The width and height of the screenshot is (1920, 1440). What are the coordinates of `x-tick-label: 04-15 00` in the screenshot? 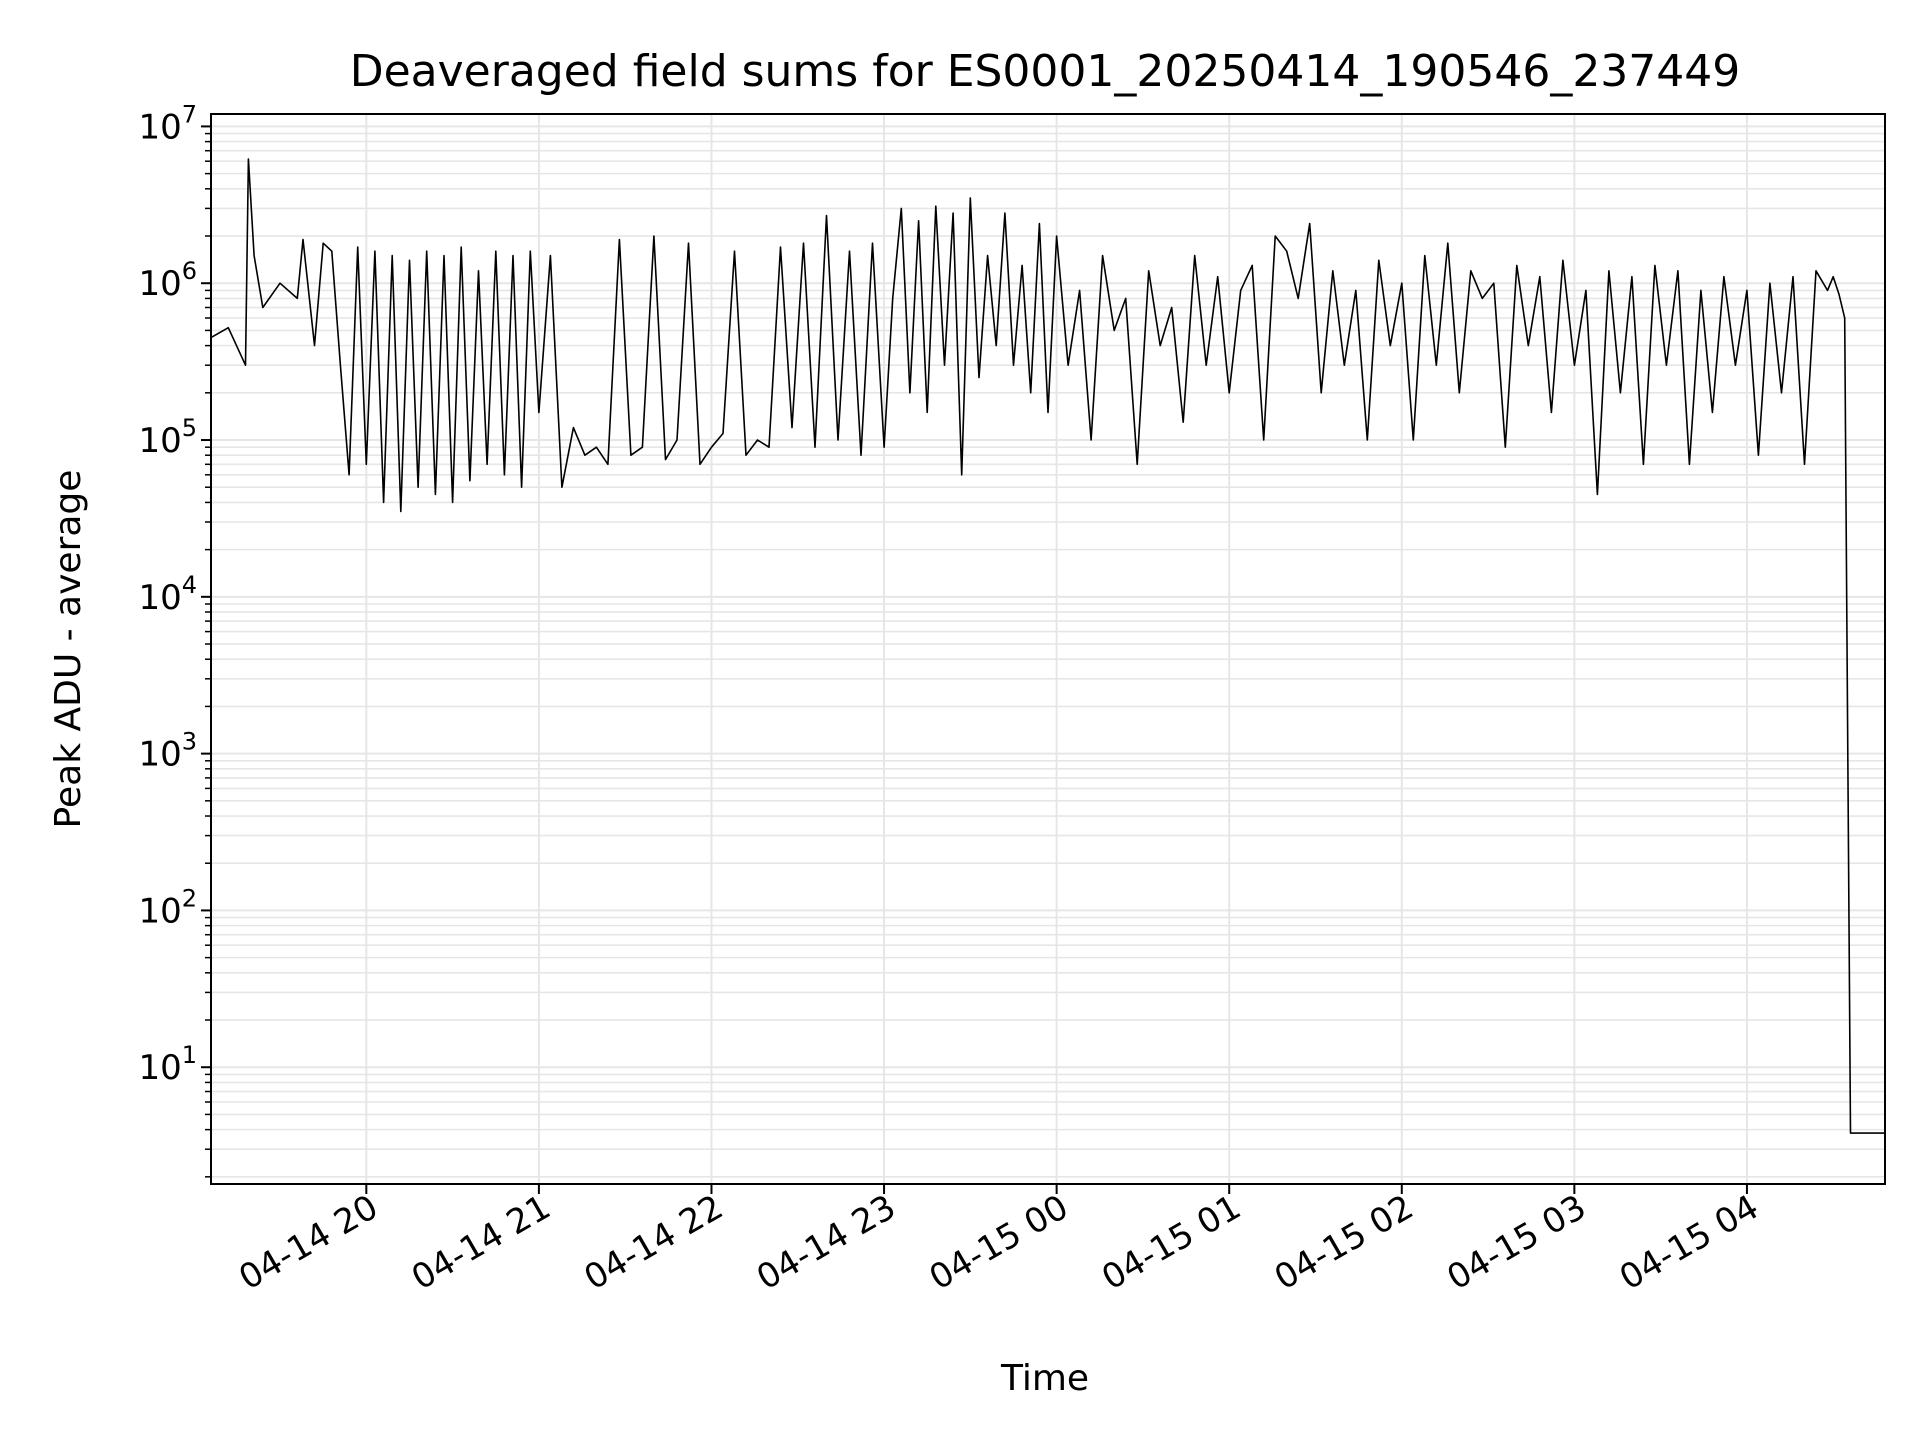 It's located at (999, 1242).